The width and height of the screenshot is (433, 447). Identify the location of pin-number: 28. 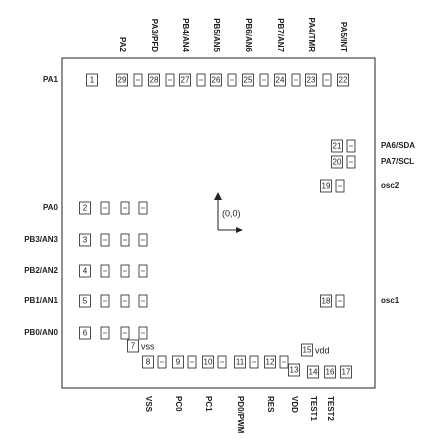
(154, 80).